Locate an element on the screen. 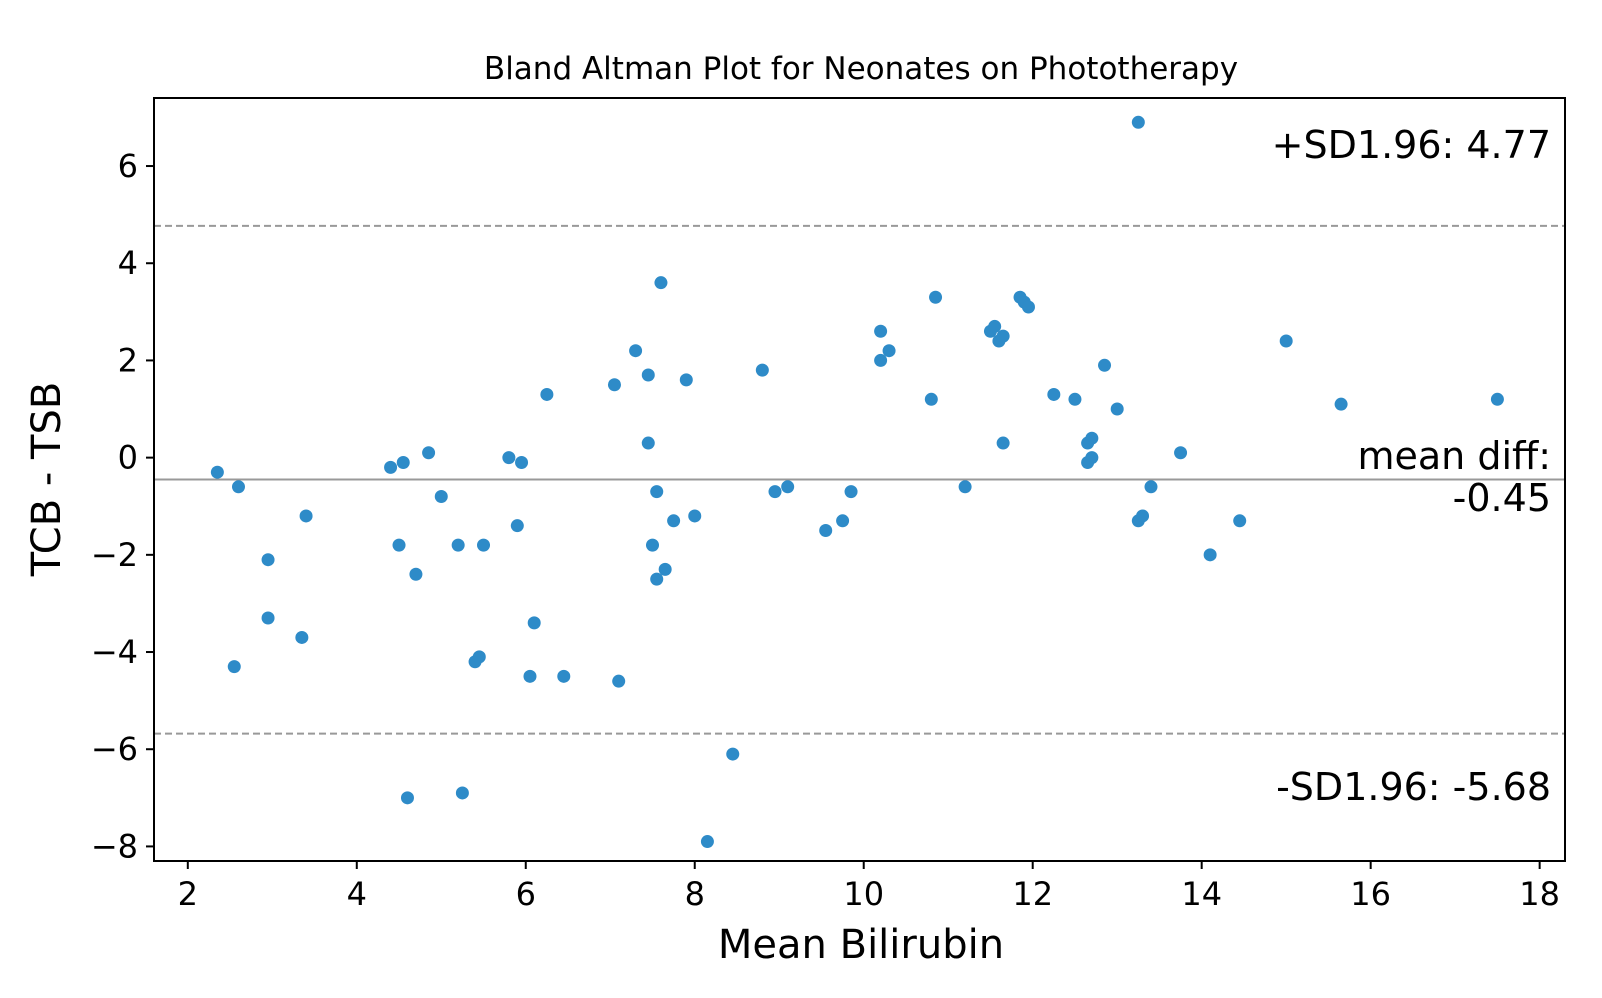 The width and height of the screenshot is (1602, 998). x-tick-label: 16 is located at coordinates (1370, 894).